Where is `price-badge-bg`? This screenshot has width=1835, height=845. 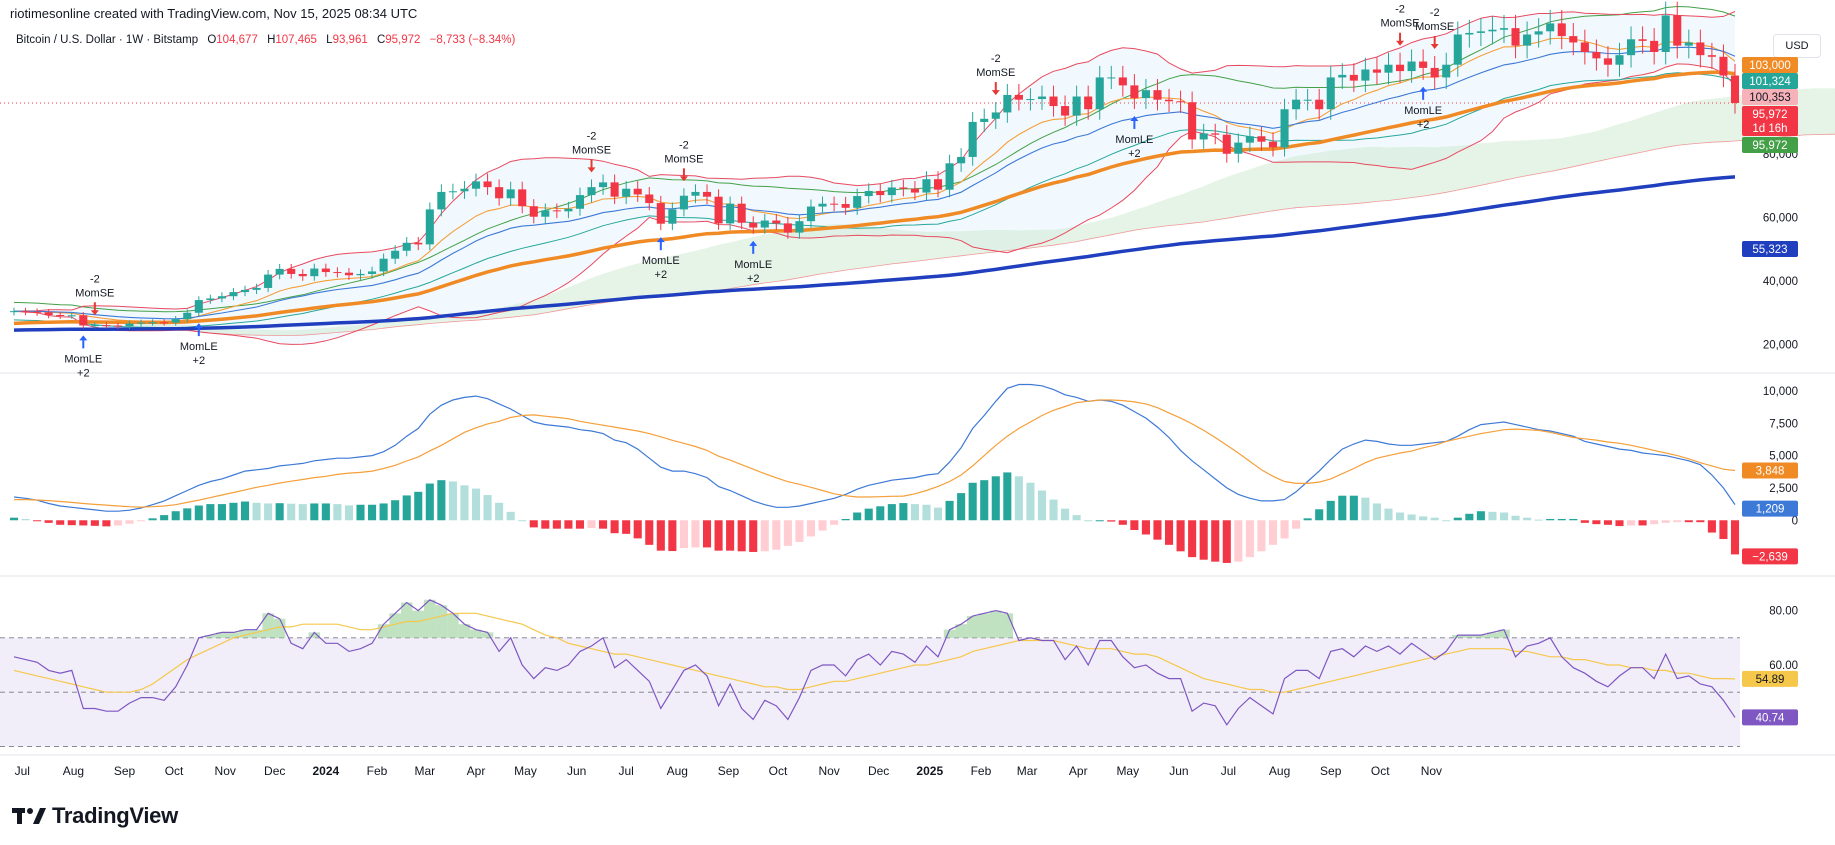
price-badge-bg is located at coordinates (1770, 65).